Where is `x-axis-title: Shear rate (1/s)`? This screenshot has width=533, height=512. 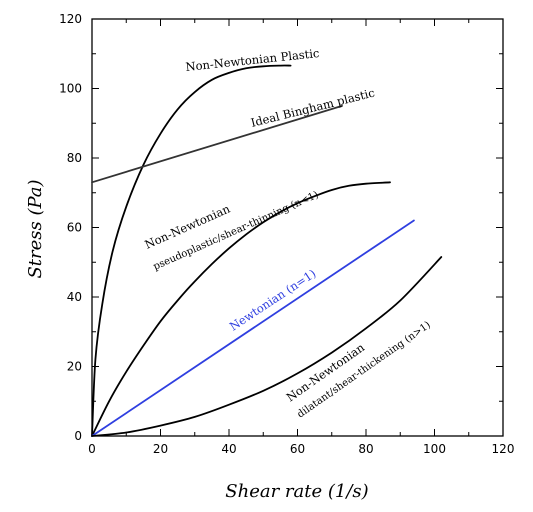 x-axis-title: Shear rate (1/s) is located at coordinates (296, 491).